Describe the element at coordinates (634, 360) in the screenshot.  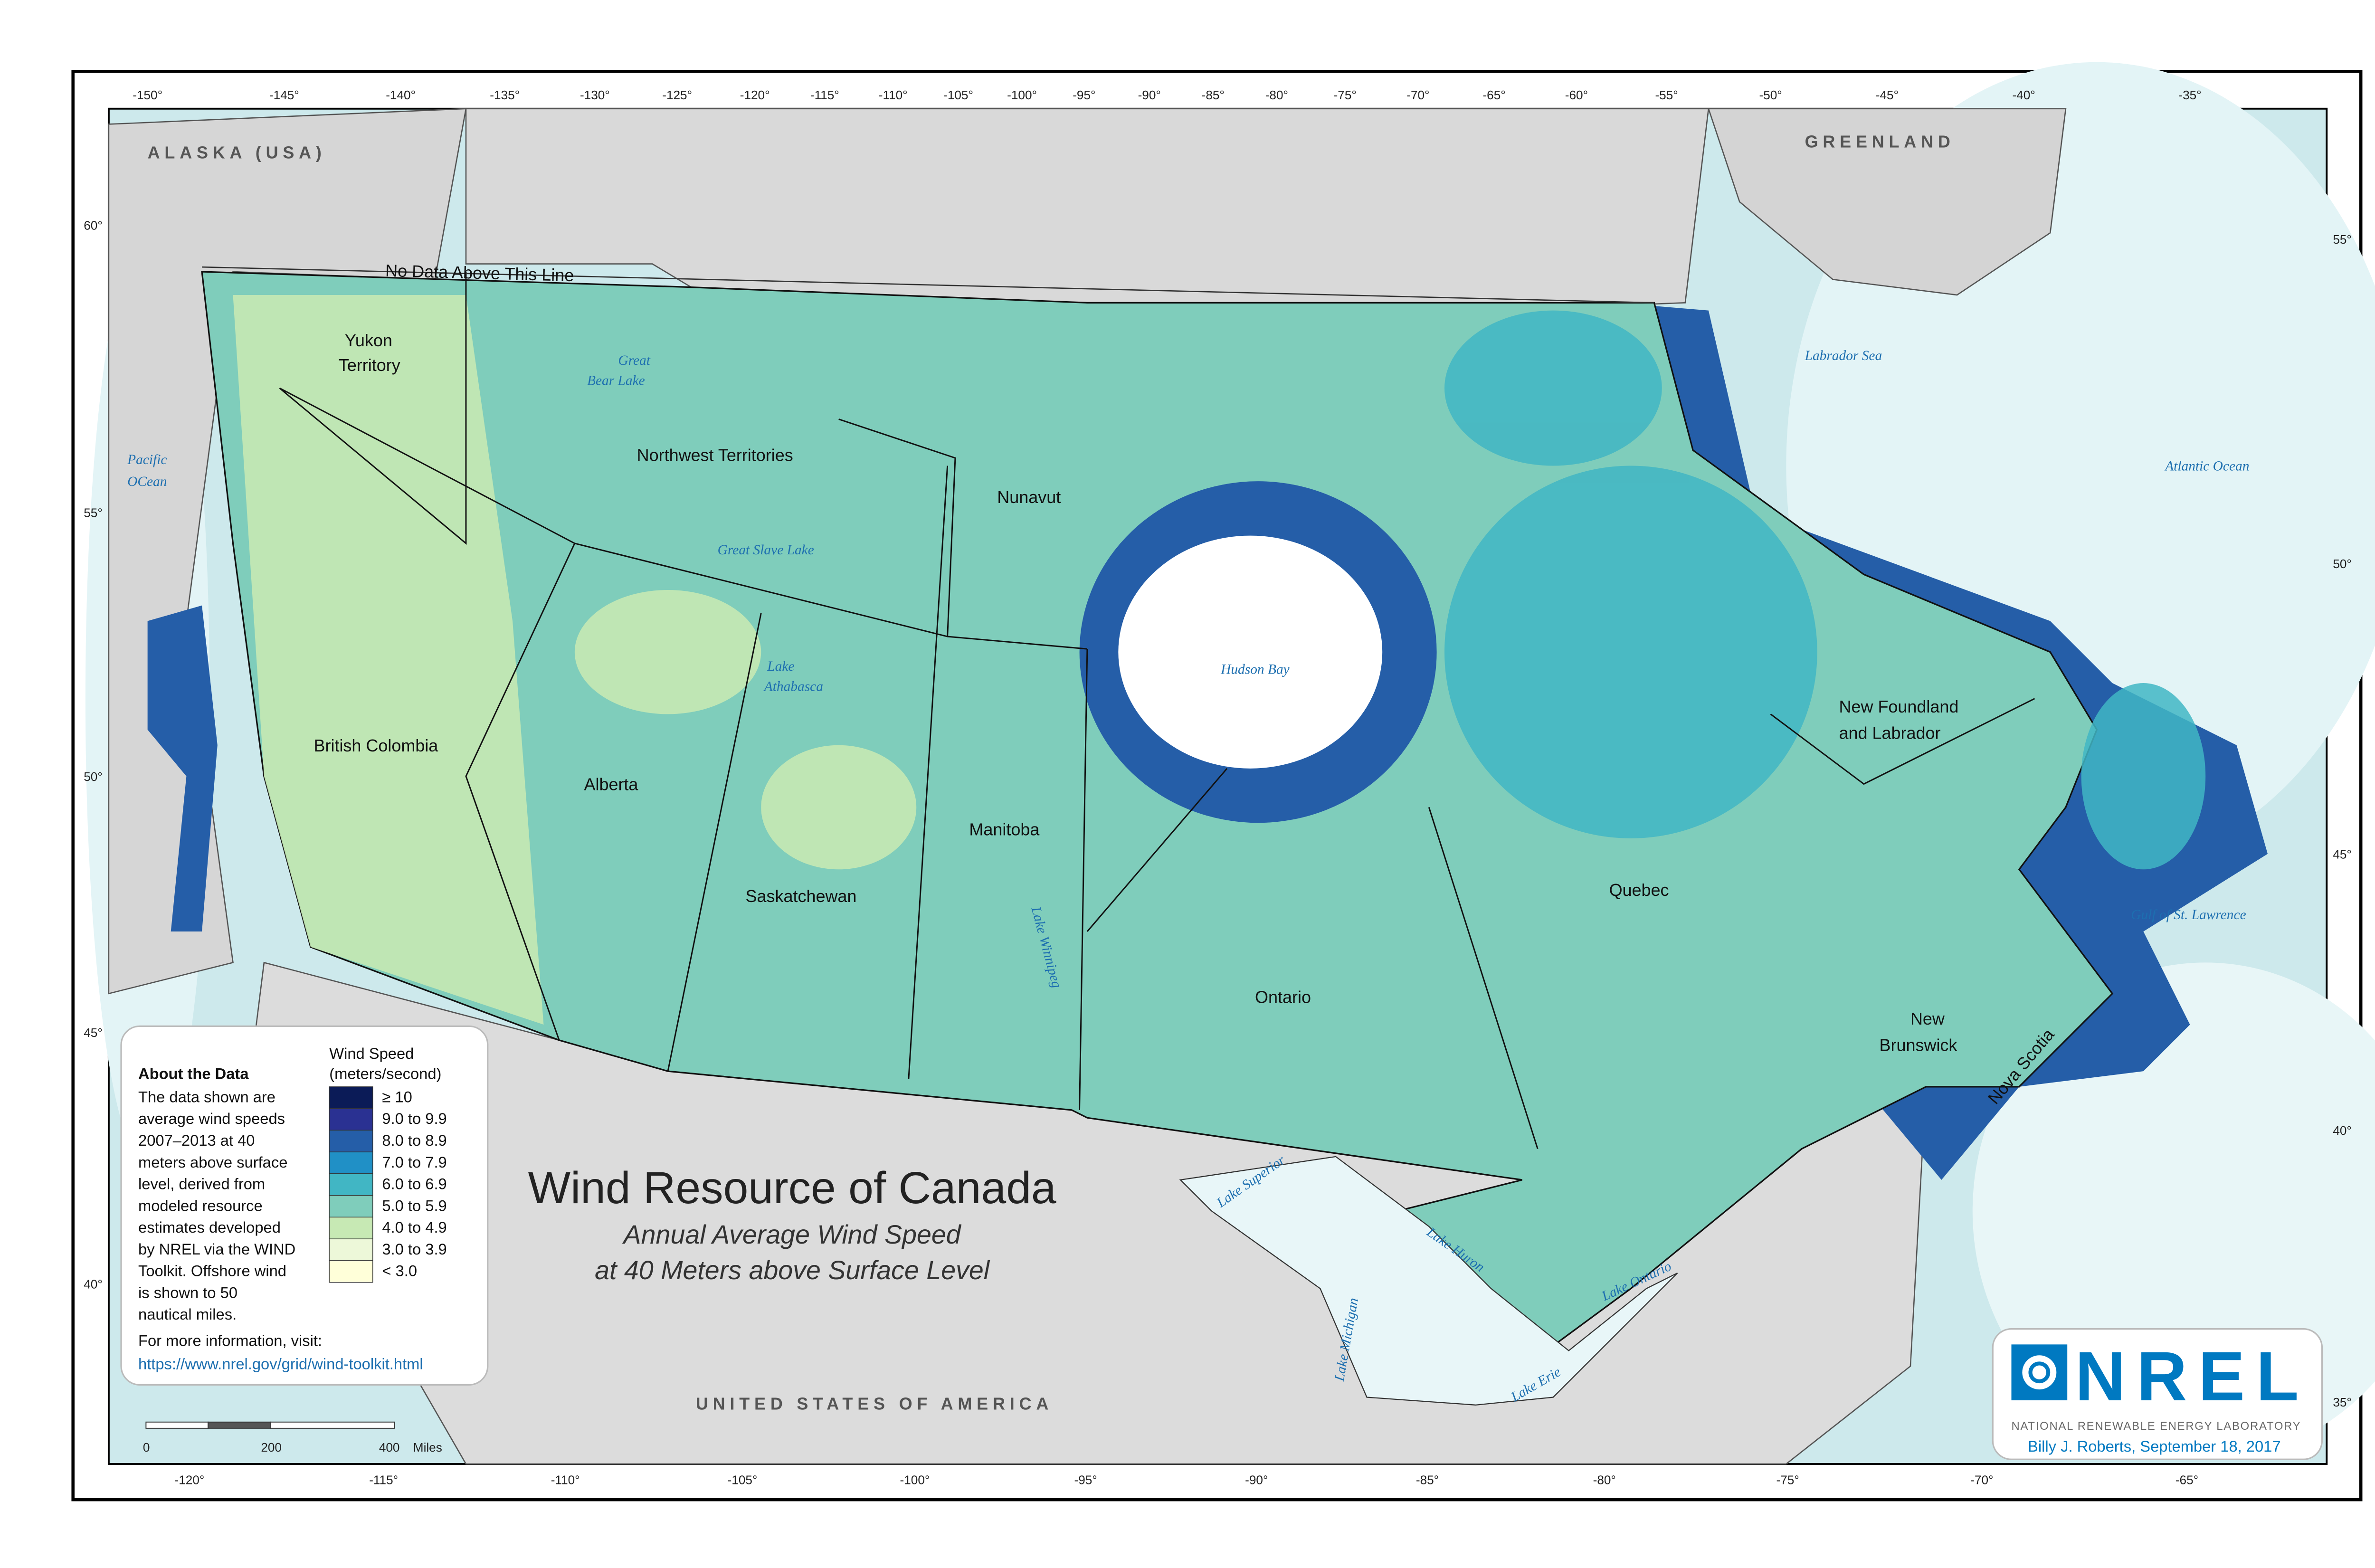
I see `label-great-bear: Great` at that location.